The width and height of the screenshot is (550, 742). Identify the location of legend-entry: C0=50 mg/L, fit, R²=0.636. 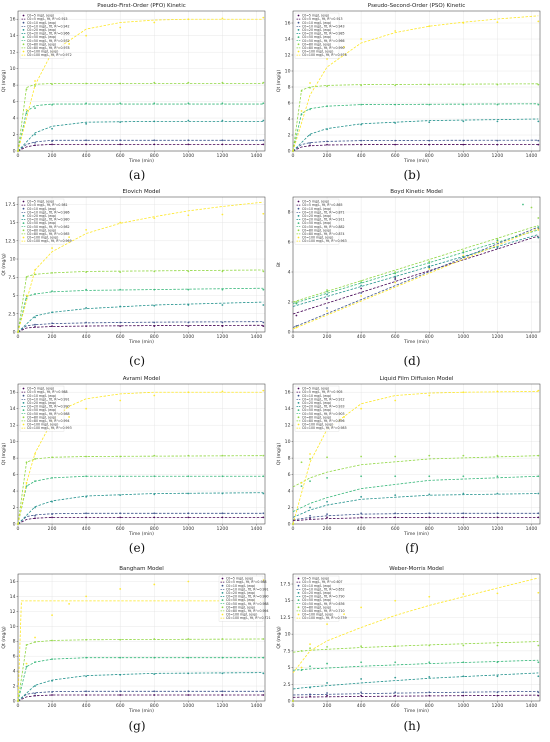
(323, 604).